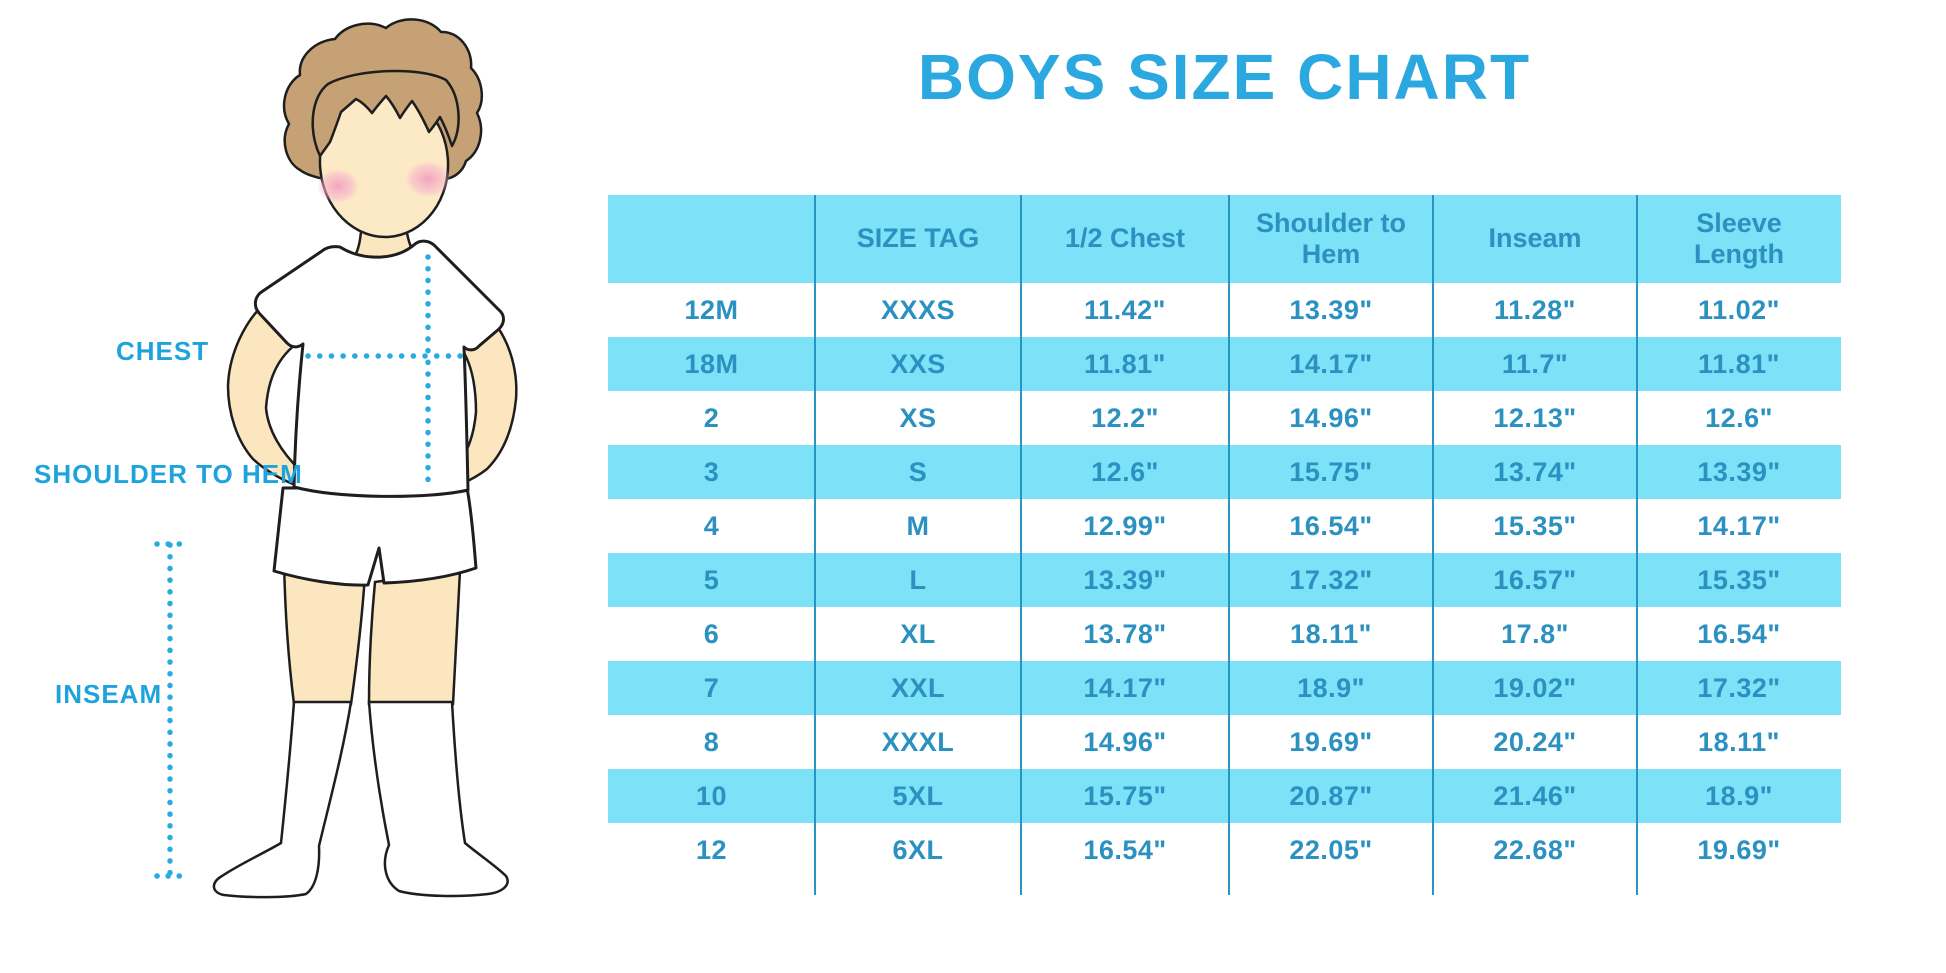 The height and width of the screenshot is (973, 1946). Describe the element at coordinates (918, 525) in the screenshot. I see `cell-tag: M` at that location.